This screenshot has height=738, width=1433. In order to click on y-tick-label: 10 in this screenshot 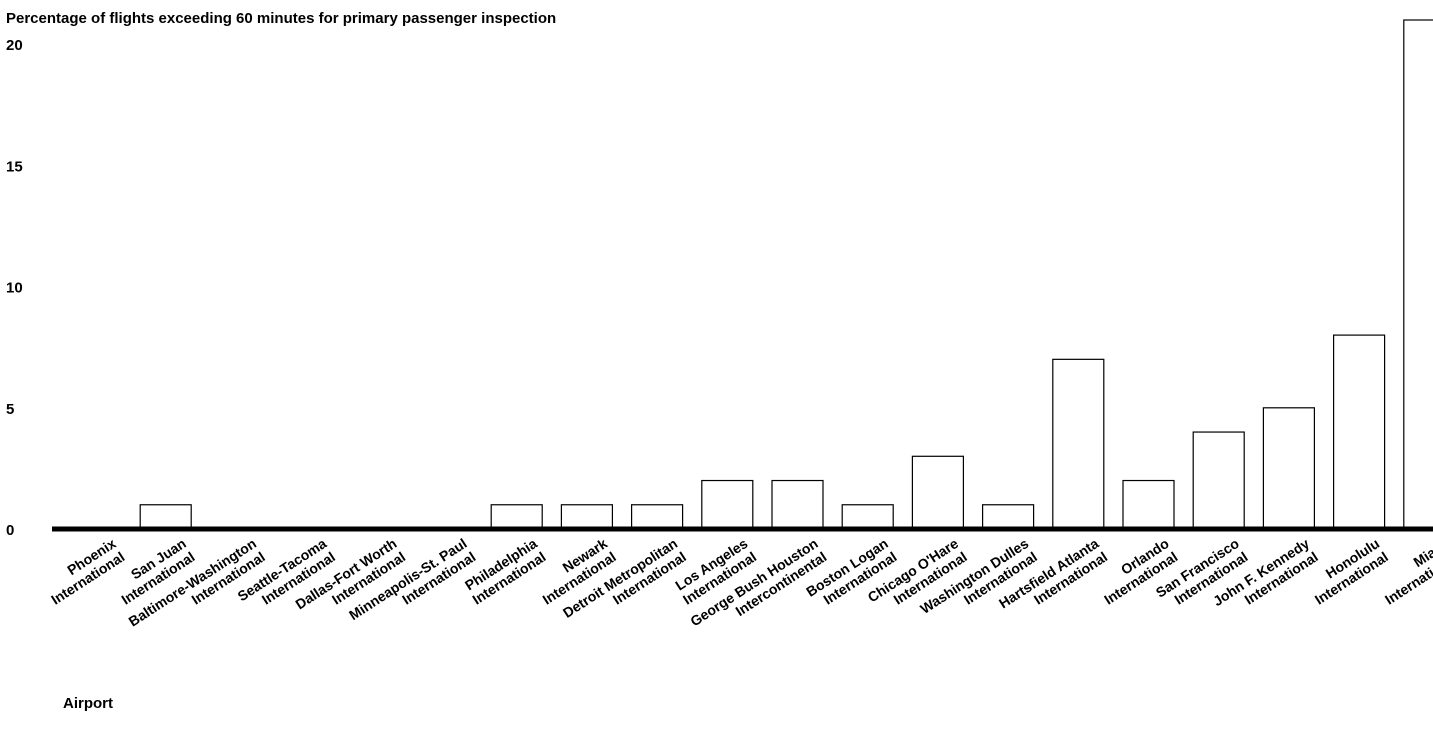, I will do `click(14, 288)`.